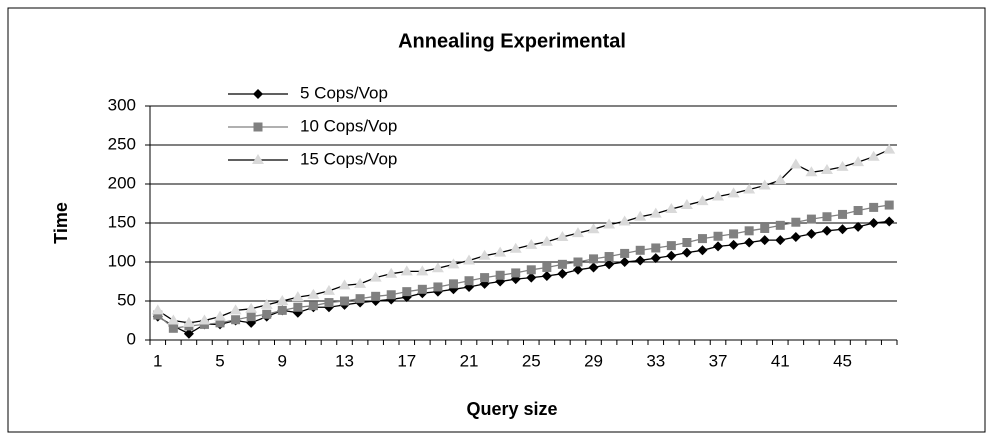  What do you see at coordinates (122, 260) in the screenshot?
I see `y-tick-label: 100` at bounding box center [122, 260].